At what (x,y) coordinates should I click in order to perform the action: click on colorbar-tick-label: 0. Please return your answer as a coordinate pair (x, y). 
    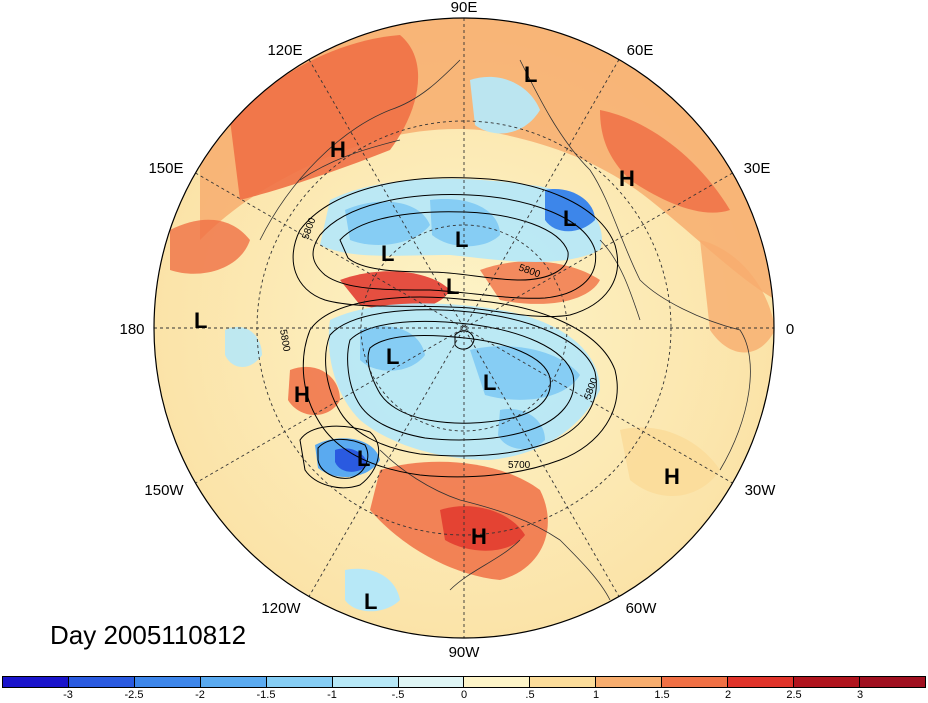
    Looking at the image, I should click on (464, 695).